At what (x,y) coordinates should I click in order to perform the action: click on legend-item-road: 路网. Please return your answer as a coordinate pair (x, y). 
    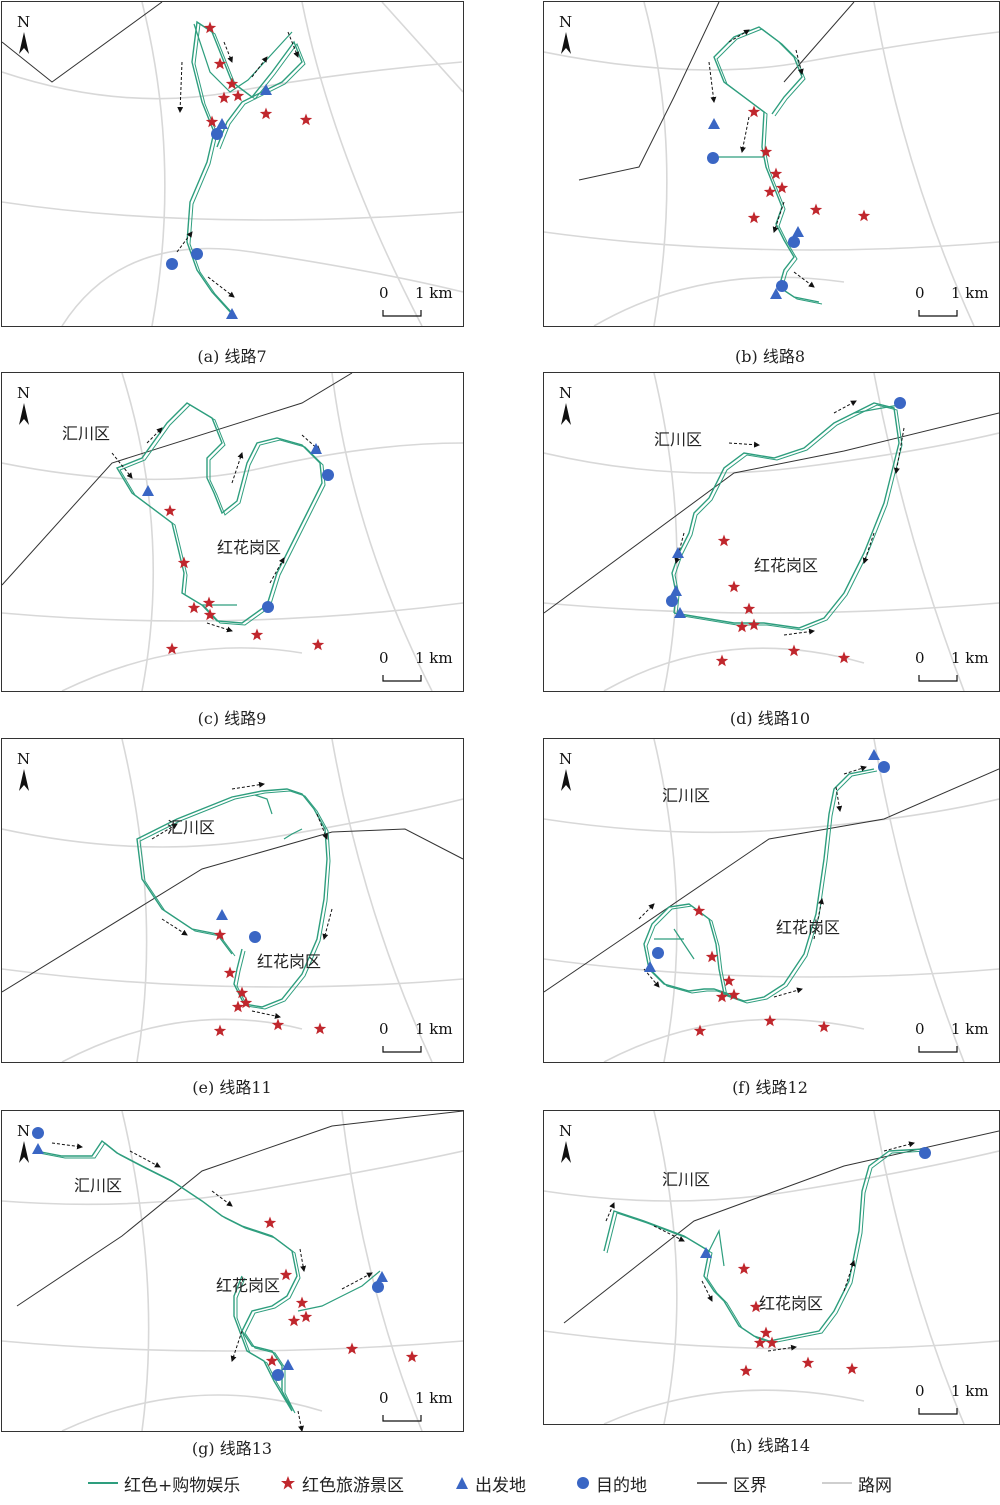
    Looking at the image, I should click on (857, 1483).